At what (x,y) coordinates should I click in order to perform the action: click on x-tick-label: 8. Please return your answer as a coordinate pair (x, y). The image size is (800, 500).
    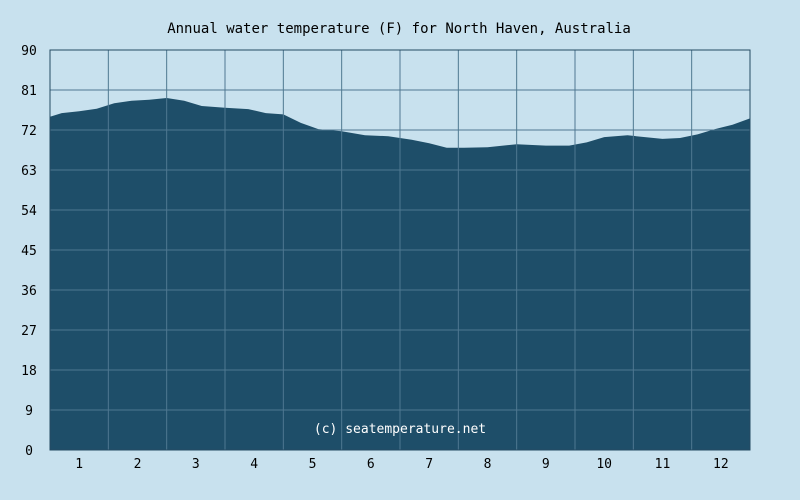
    Looking at the image, I should click on (488, 464).